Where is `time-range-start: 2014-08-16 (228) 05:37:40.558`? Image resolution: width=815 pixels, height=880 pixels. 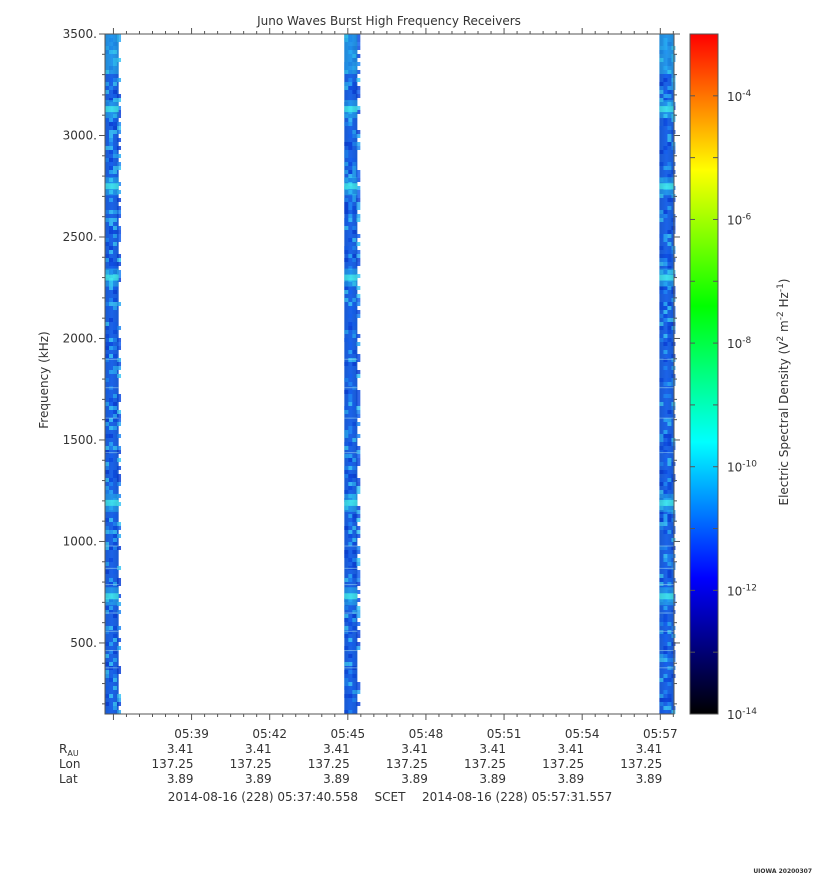 time-range-start: 2014-08-16 (228) 05:37:40.558 is located at coordinates (263, 797).